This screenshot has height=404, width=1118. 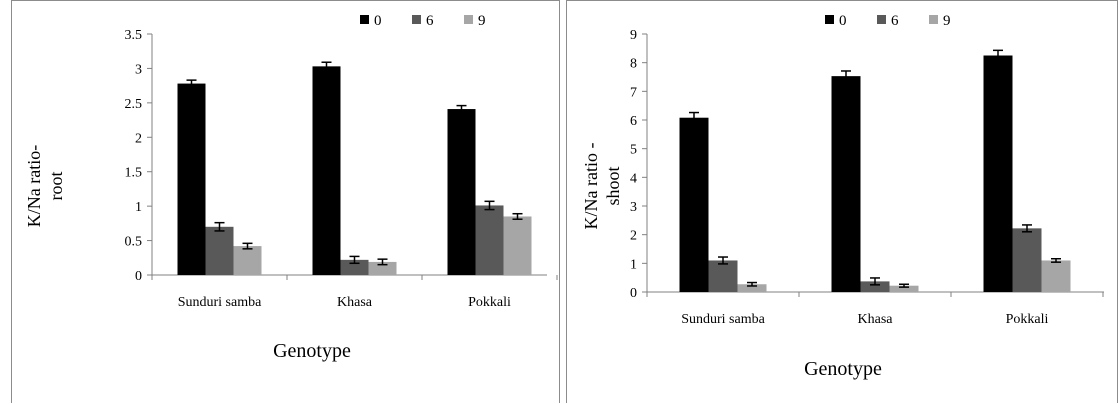 I want to click on shoot-y-tick-label: 7, so click(x=633, y=92).